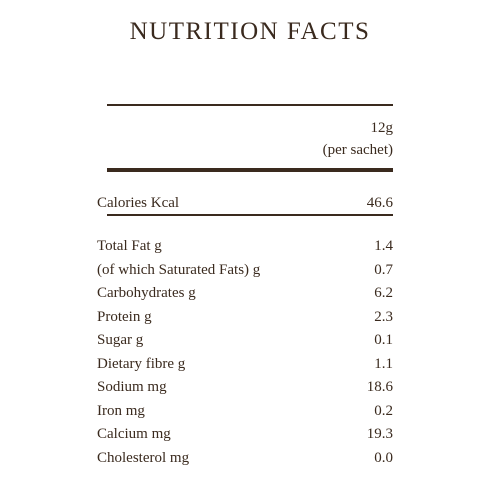  What do you see at coordinates (383, 457) in the screenshot?
I see `nutrient-value: 0.0` at bounding box center [383, 457].